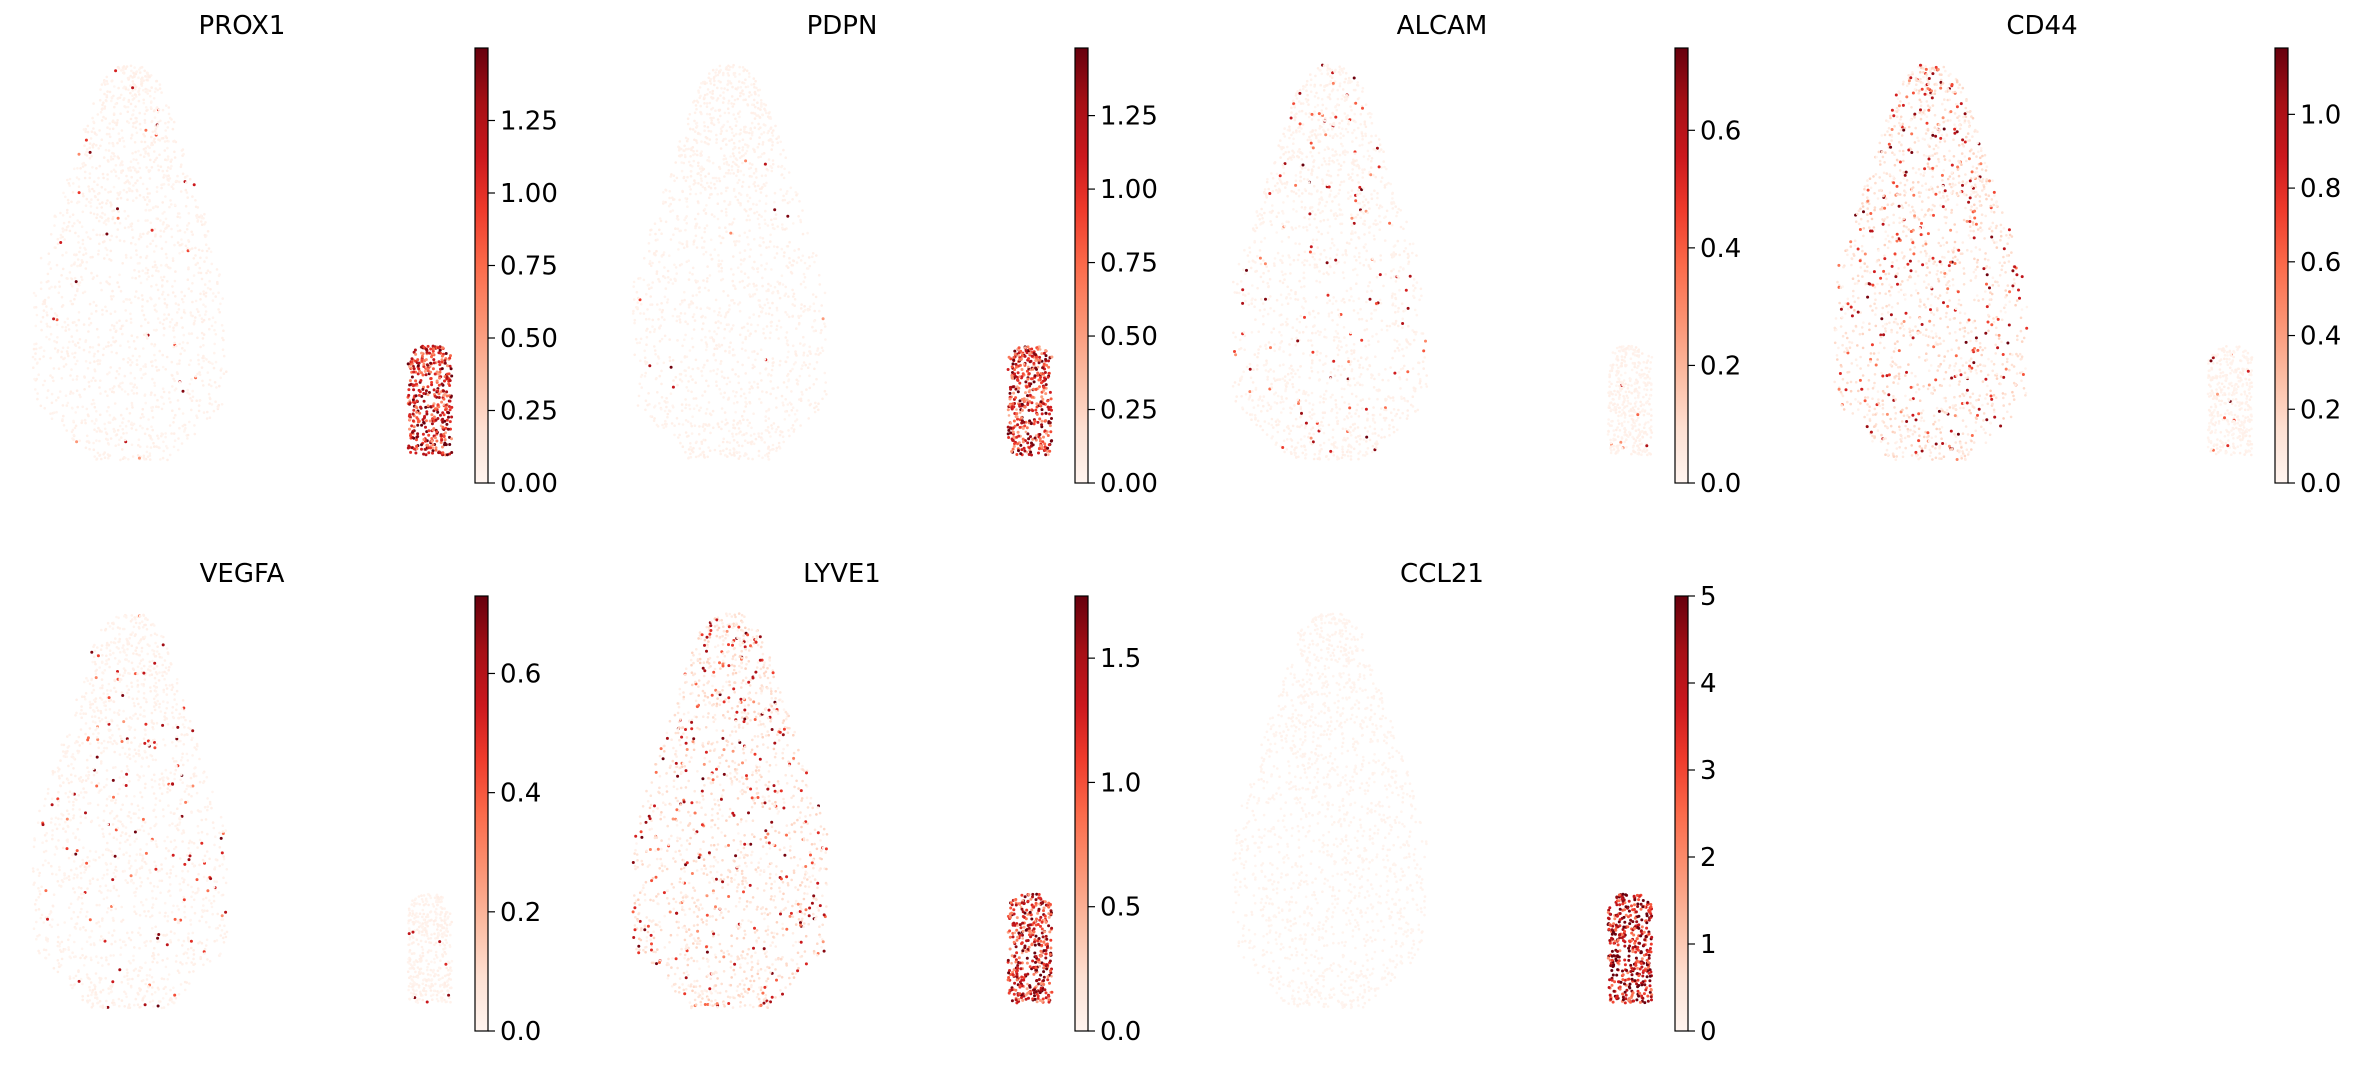 This screenshot has width=2376, height=1069. What do you see at coordinates (1129, 190) in the screenshot?
I see `colorbar-tick-label: 1.00` at bounding box center [1129, 190].